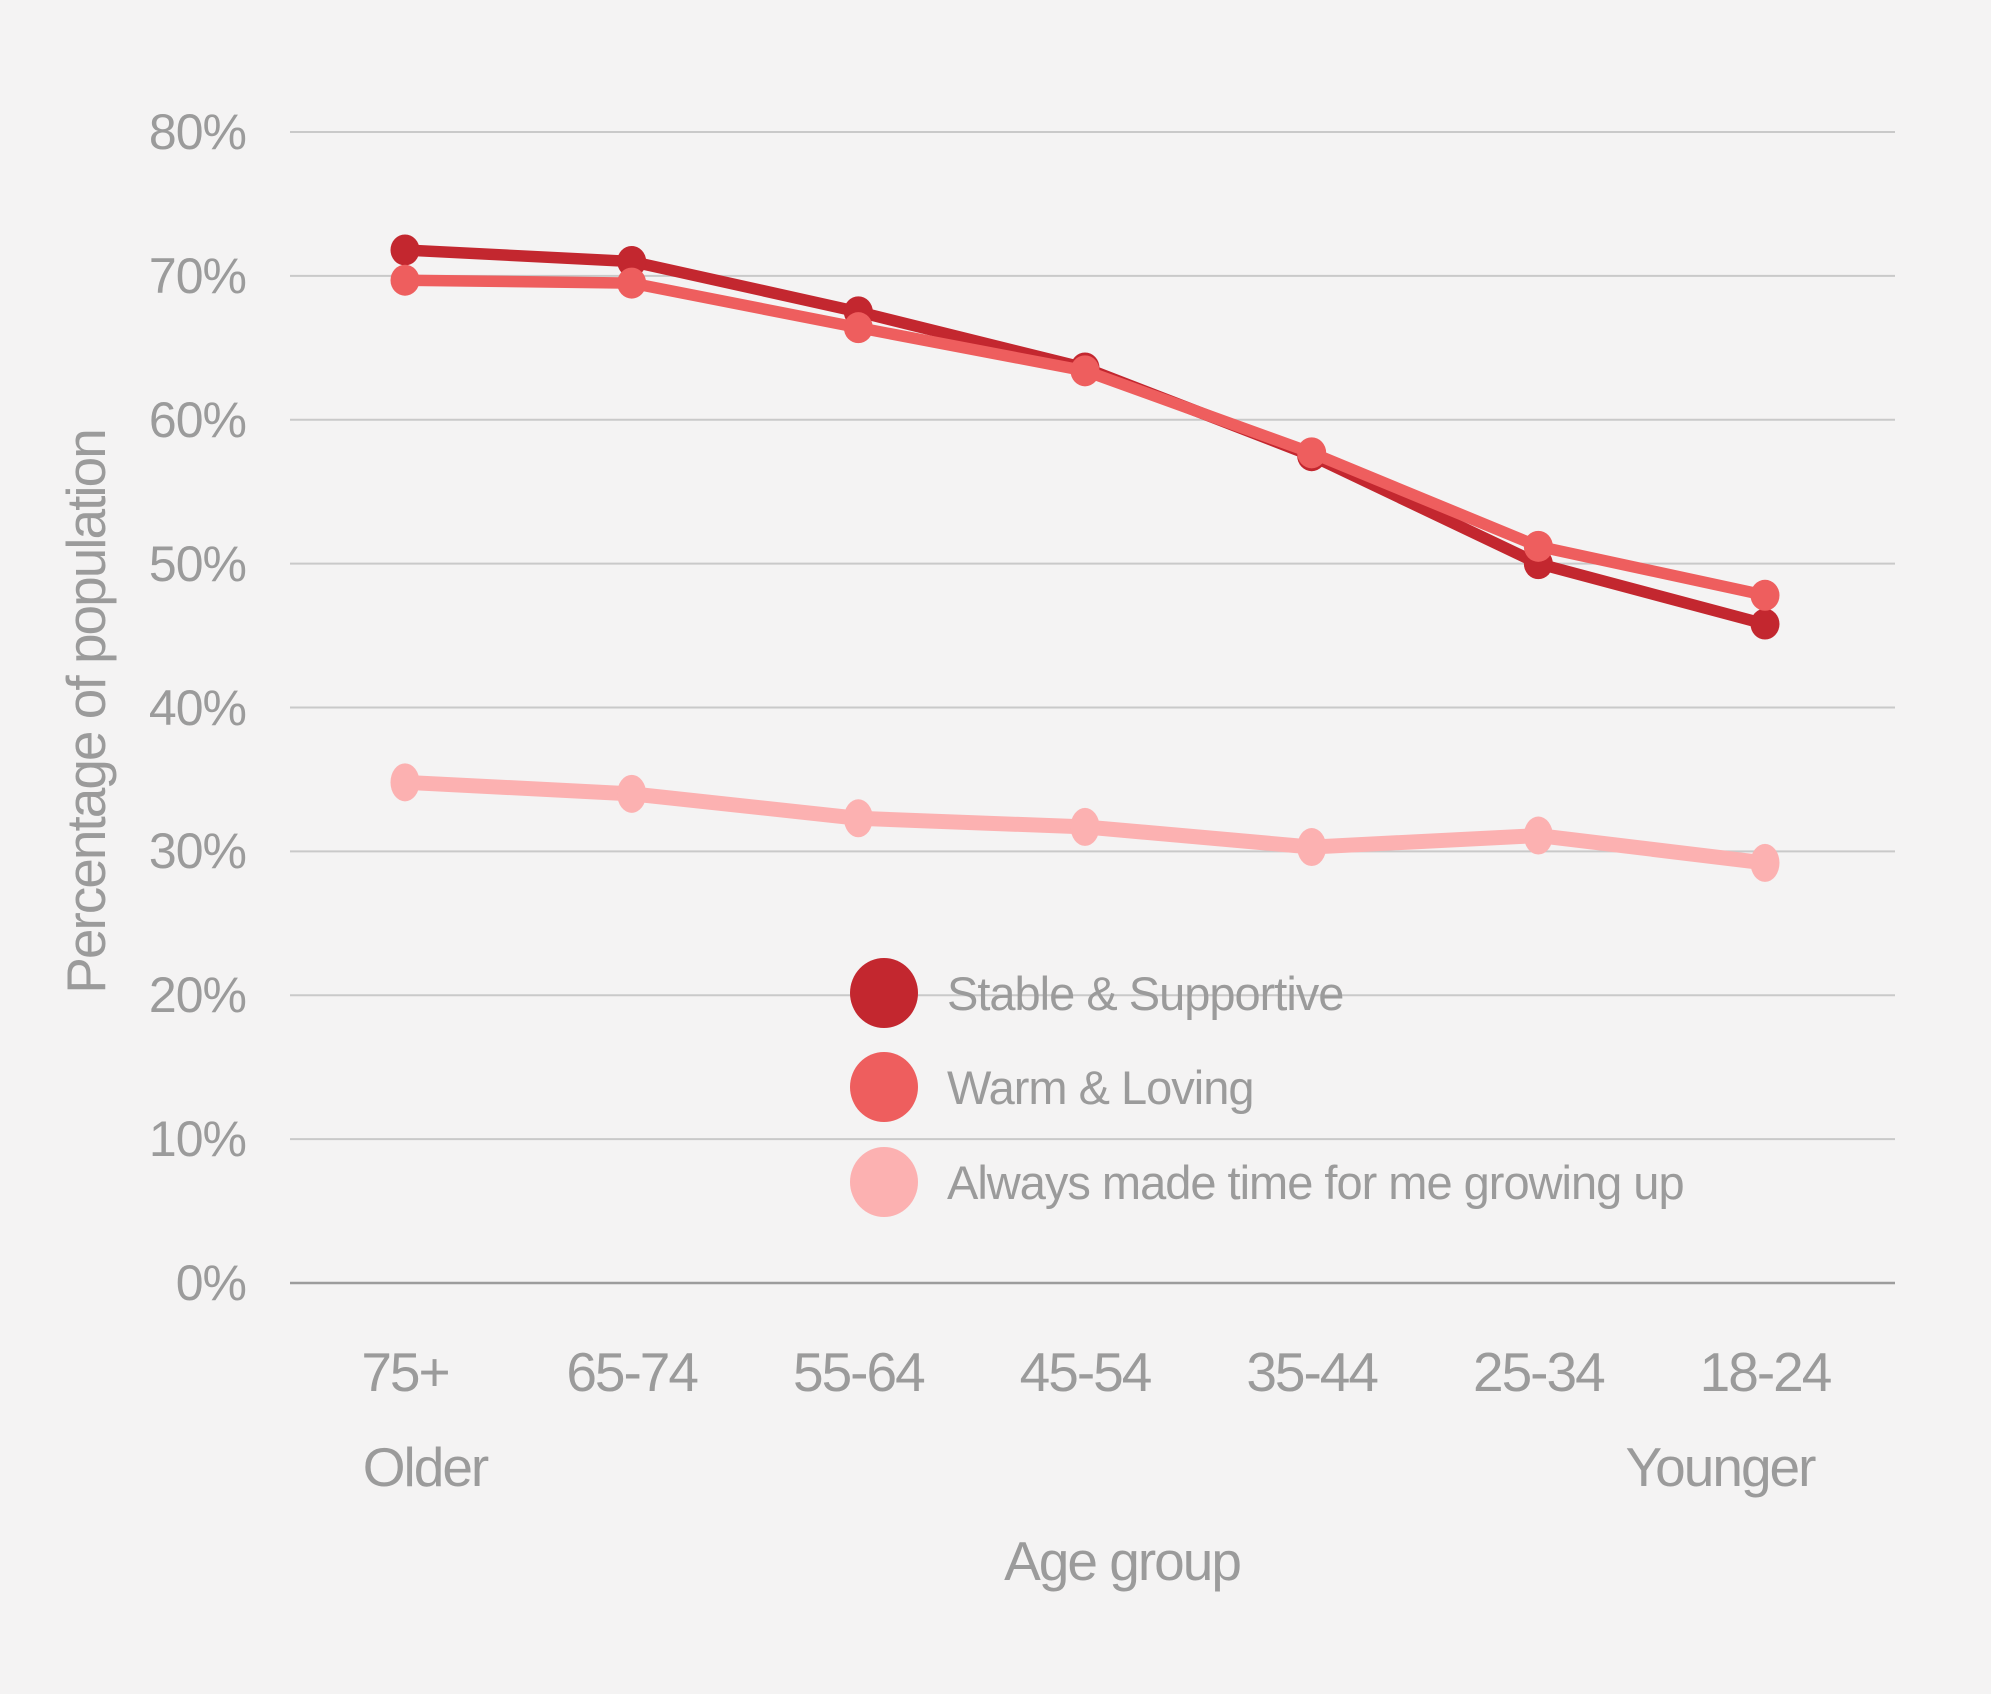 This screenshot has width=1991, height=1694. Describe the element at coordinates (1086, 1372) in the screenshot. I see `x-tick-label: 45-54` at that location.